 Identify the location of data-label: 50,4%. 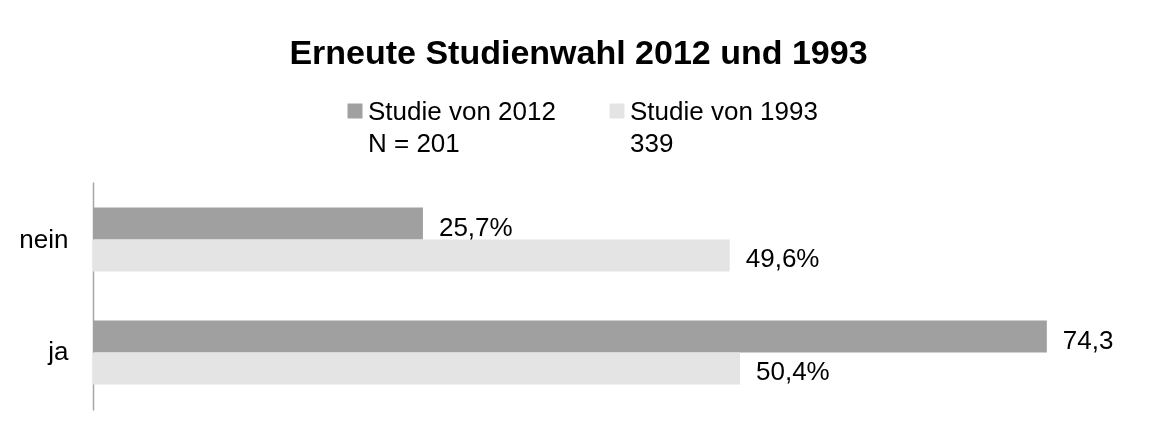
(793, 371).